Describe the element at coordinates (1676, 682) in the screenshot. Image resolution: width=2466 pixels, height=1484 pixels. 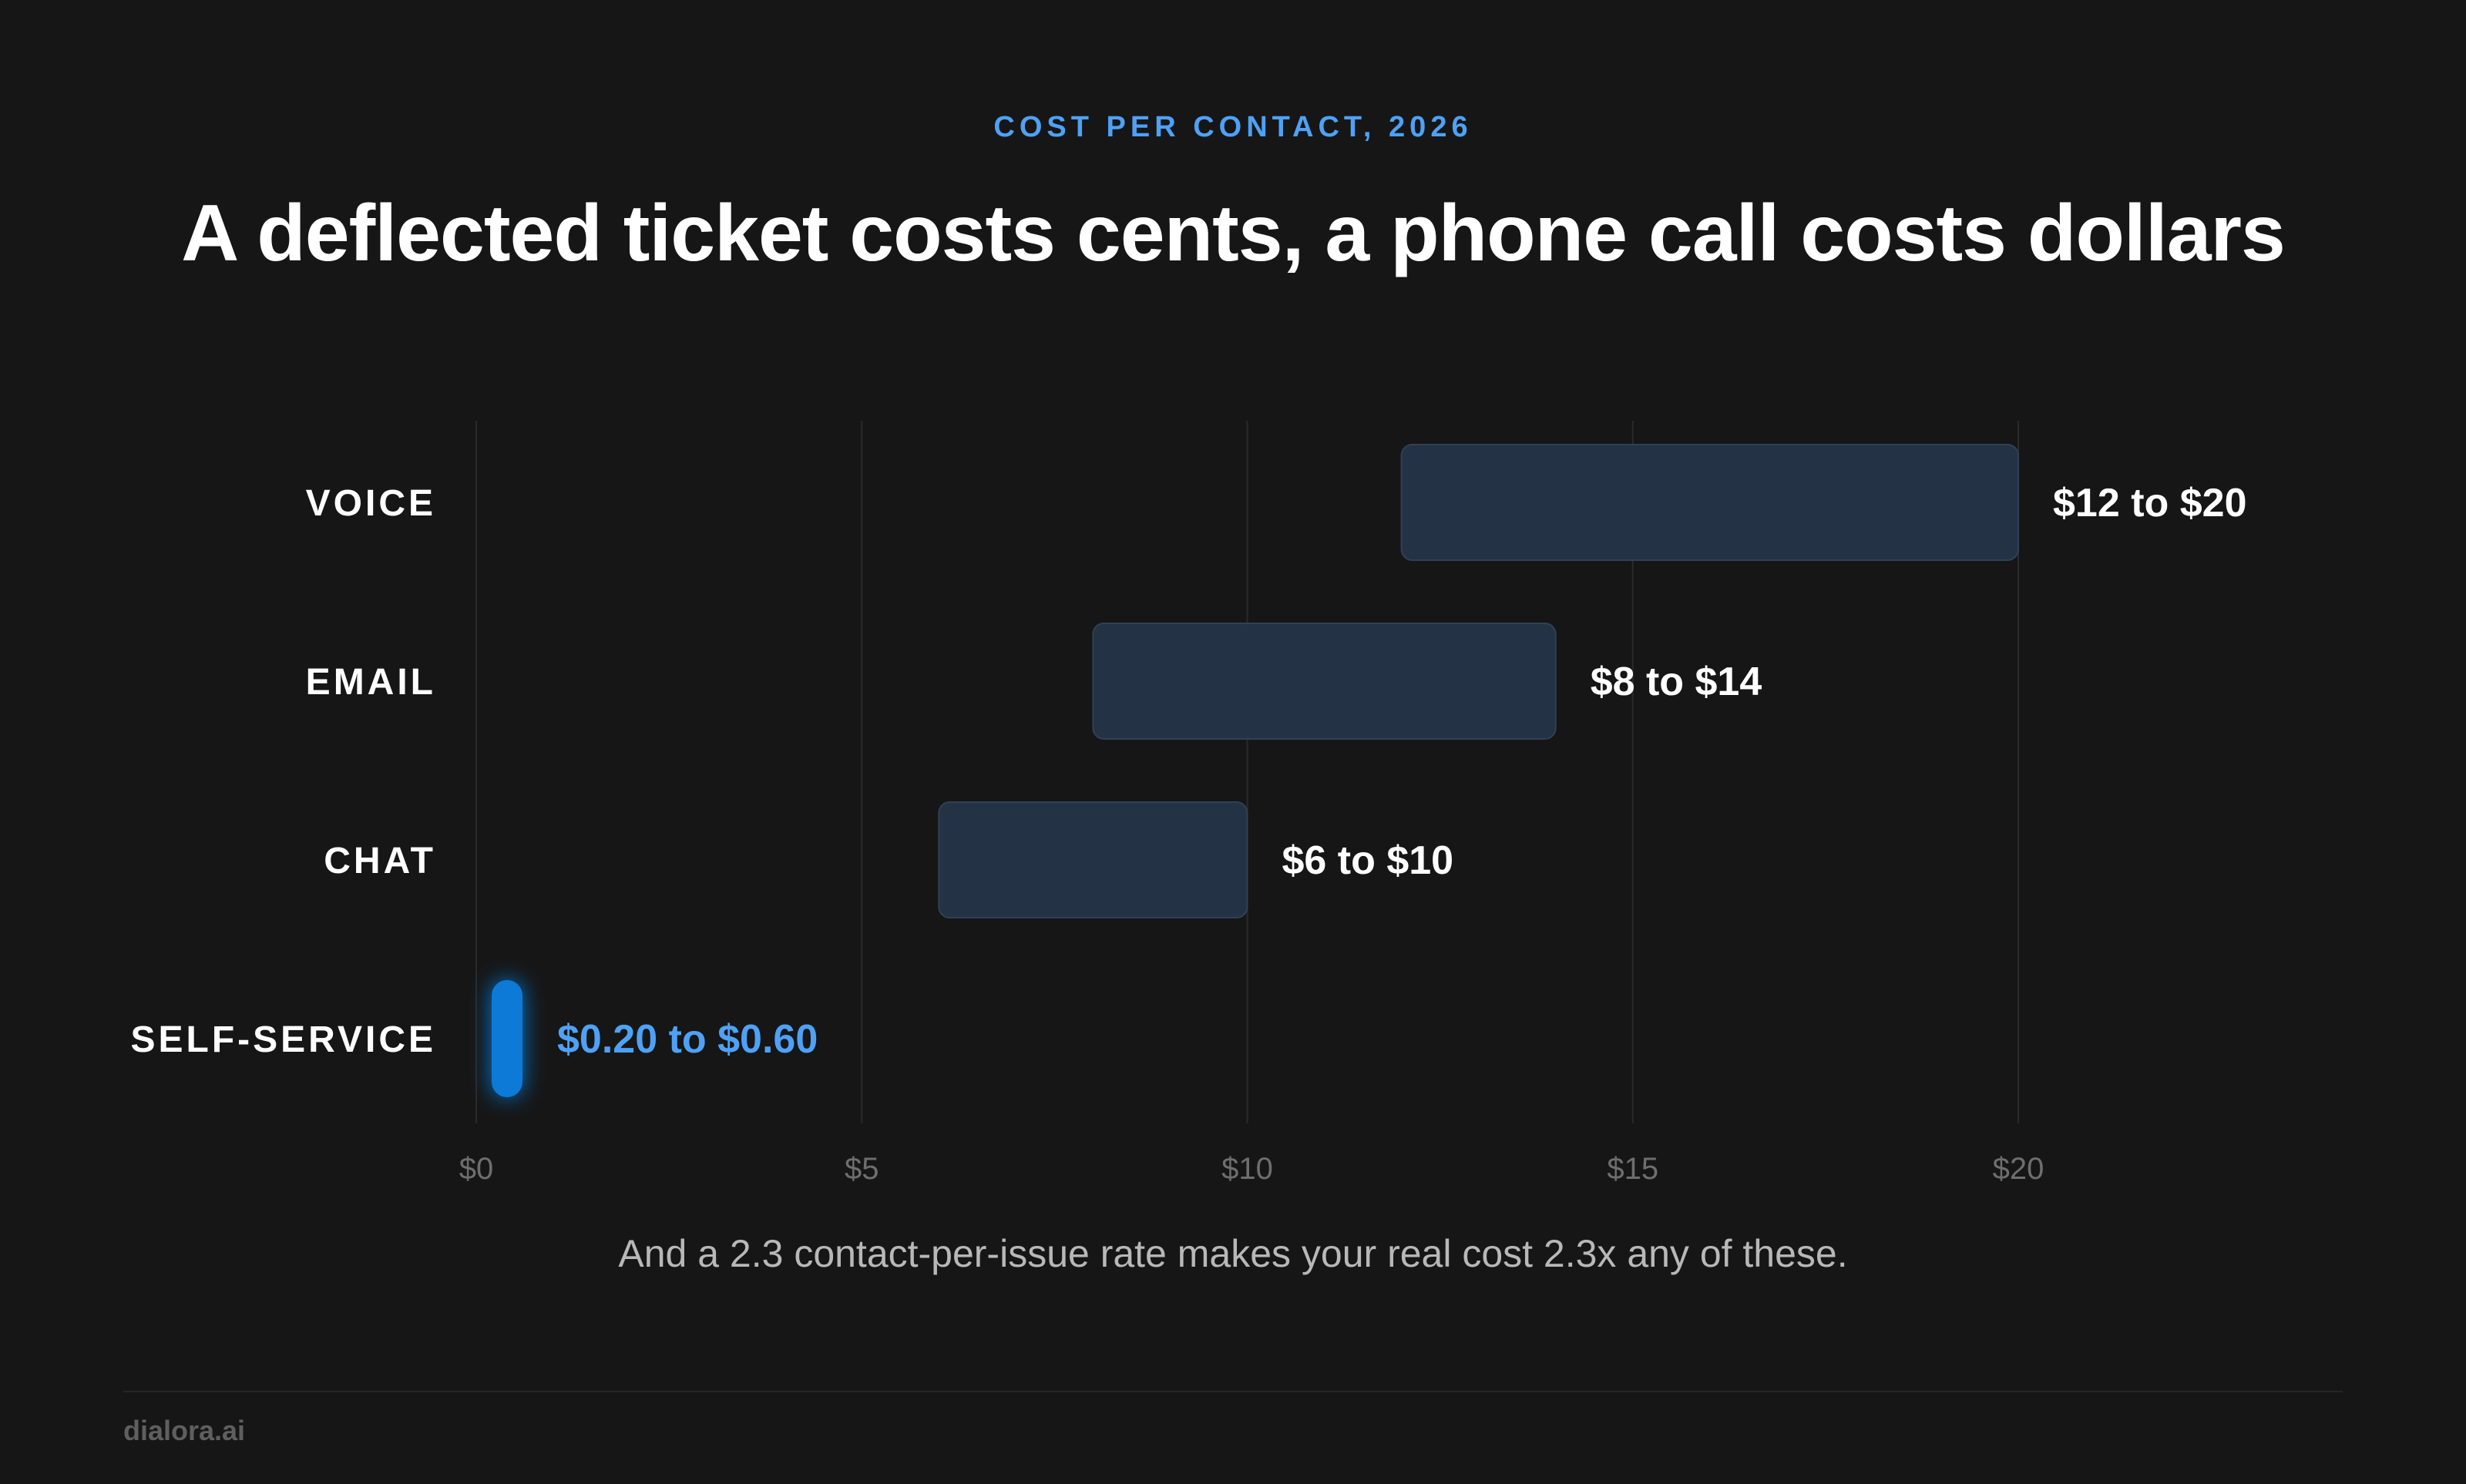
I see `range-value-label: $8 to $14` at that location.